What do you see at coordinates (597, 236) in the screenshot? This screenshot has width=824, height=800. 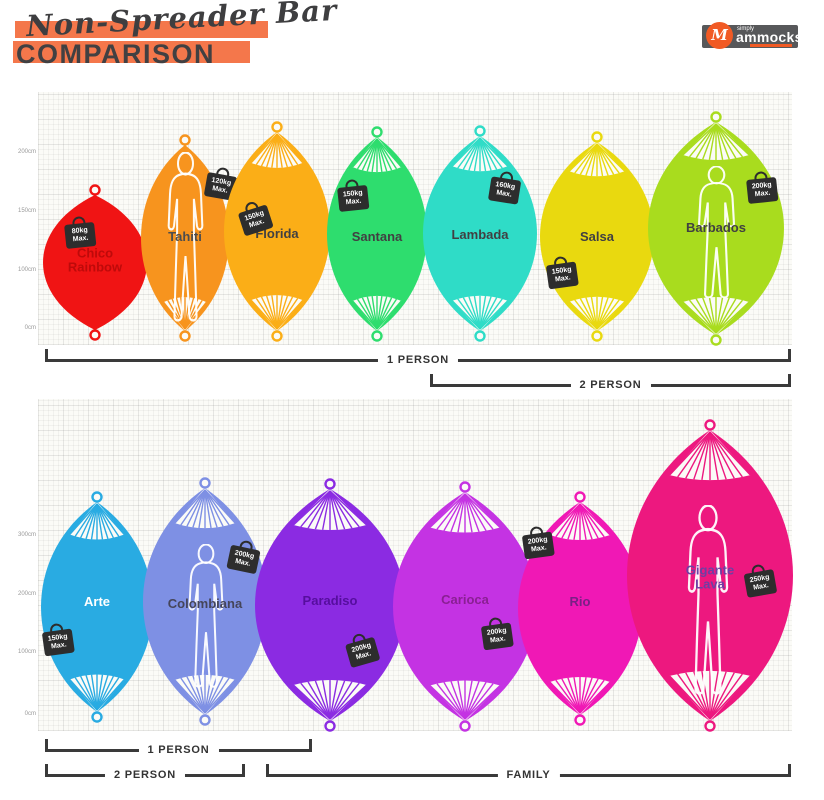 I see `hammock-label-salsa: Salsa` at bounding box center [597, 236].